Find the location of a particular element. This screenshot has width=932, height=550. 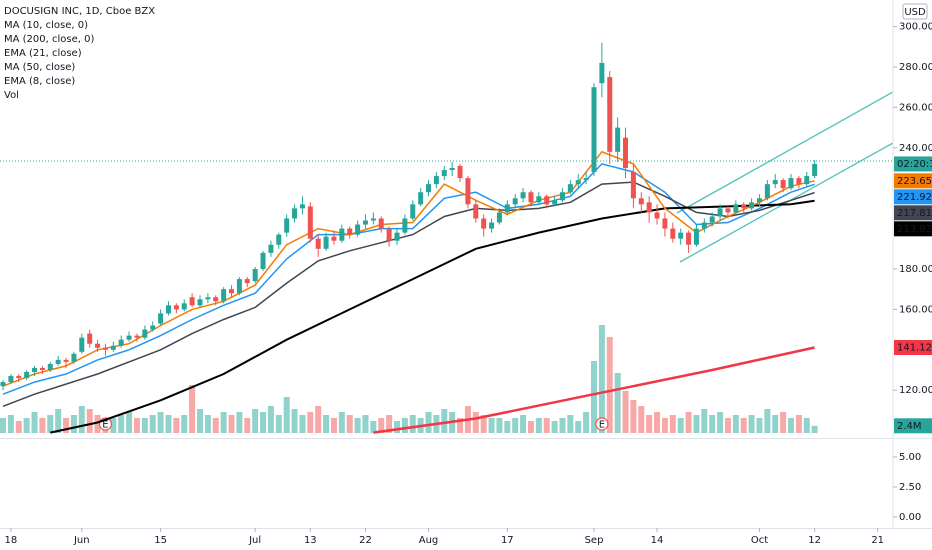

x-tick-label: 14 is located at coordinates (657, 540).